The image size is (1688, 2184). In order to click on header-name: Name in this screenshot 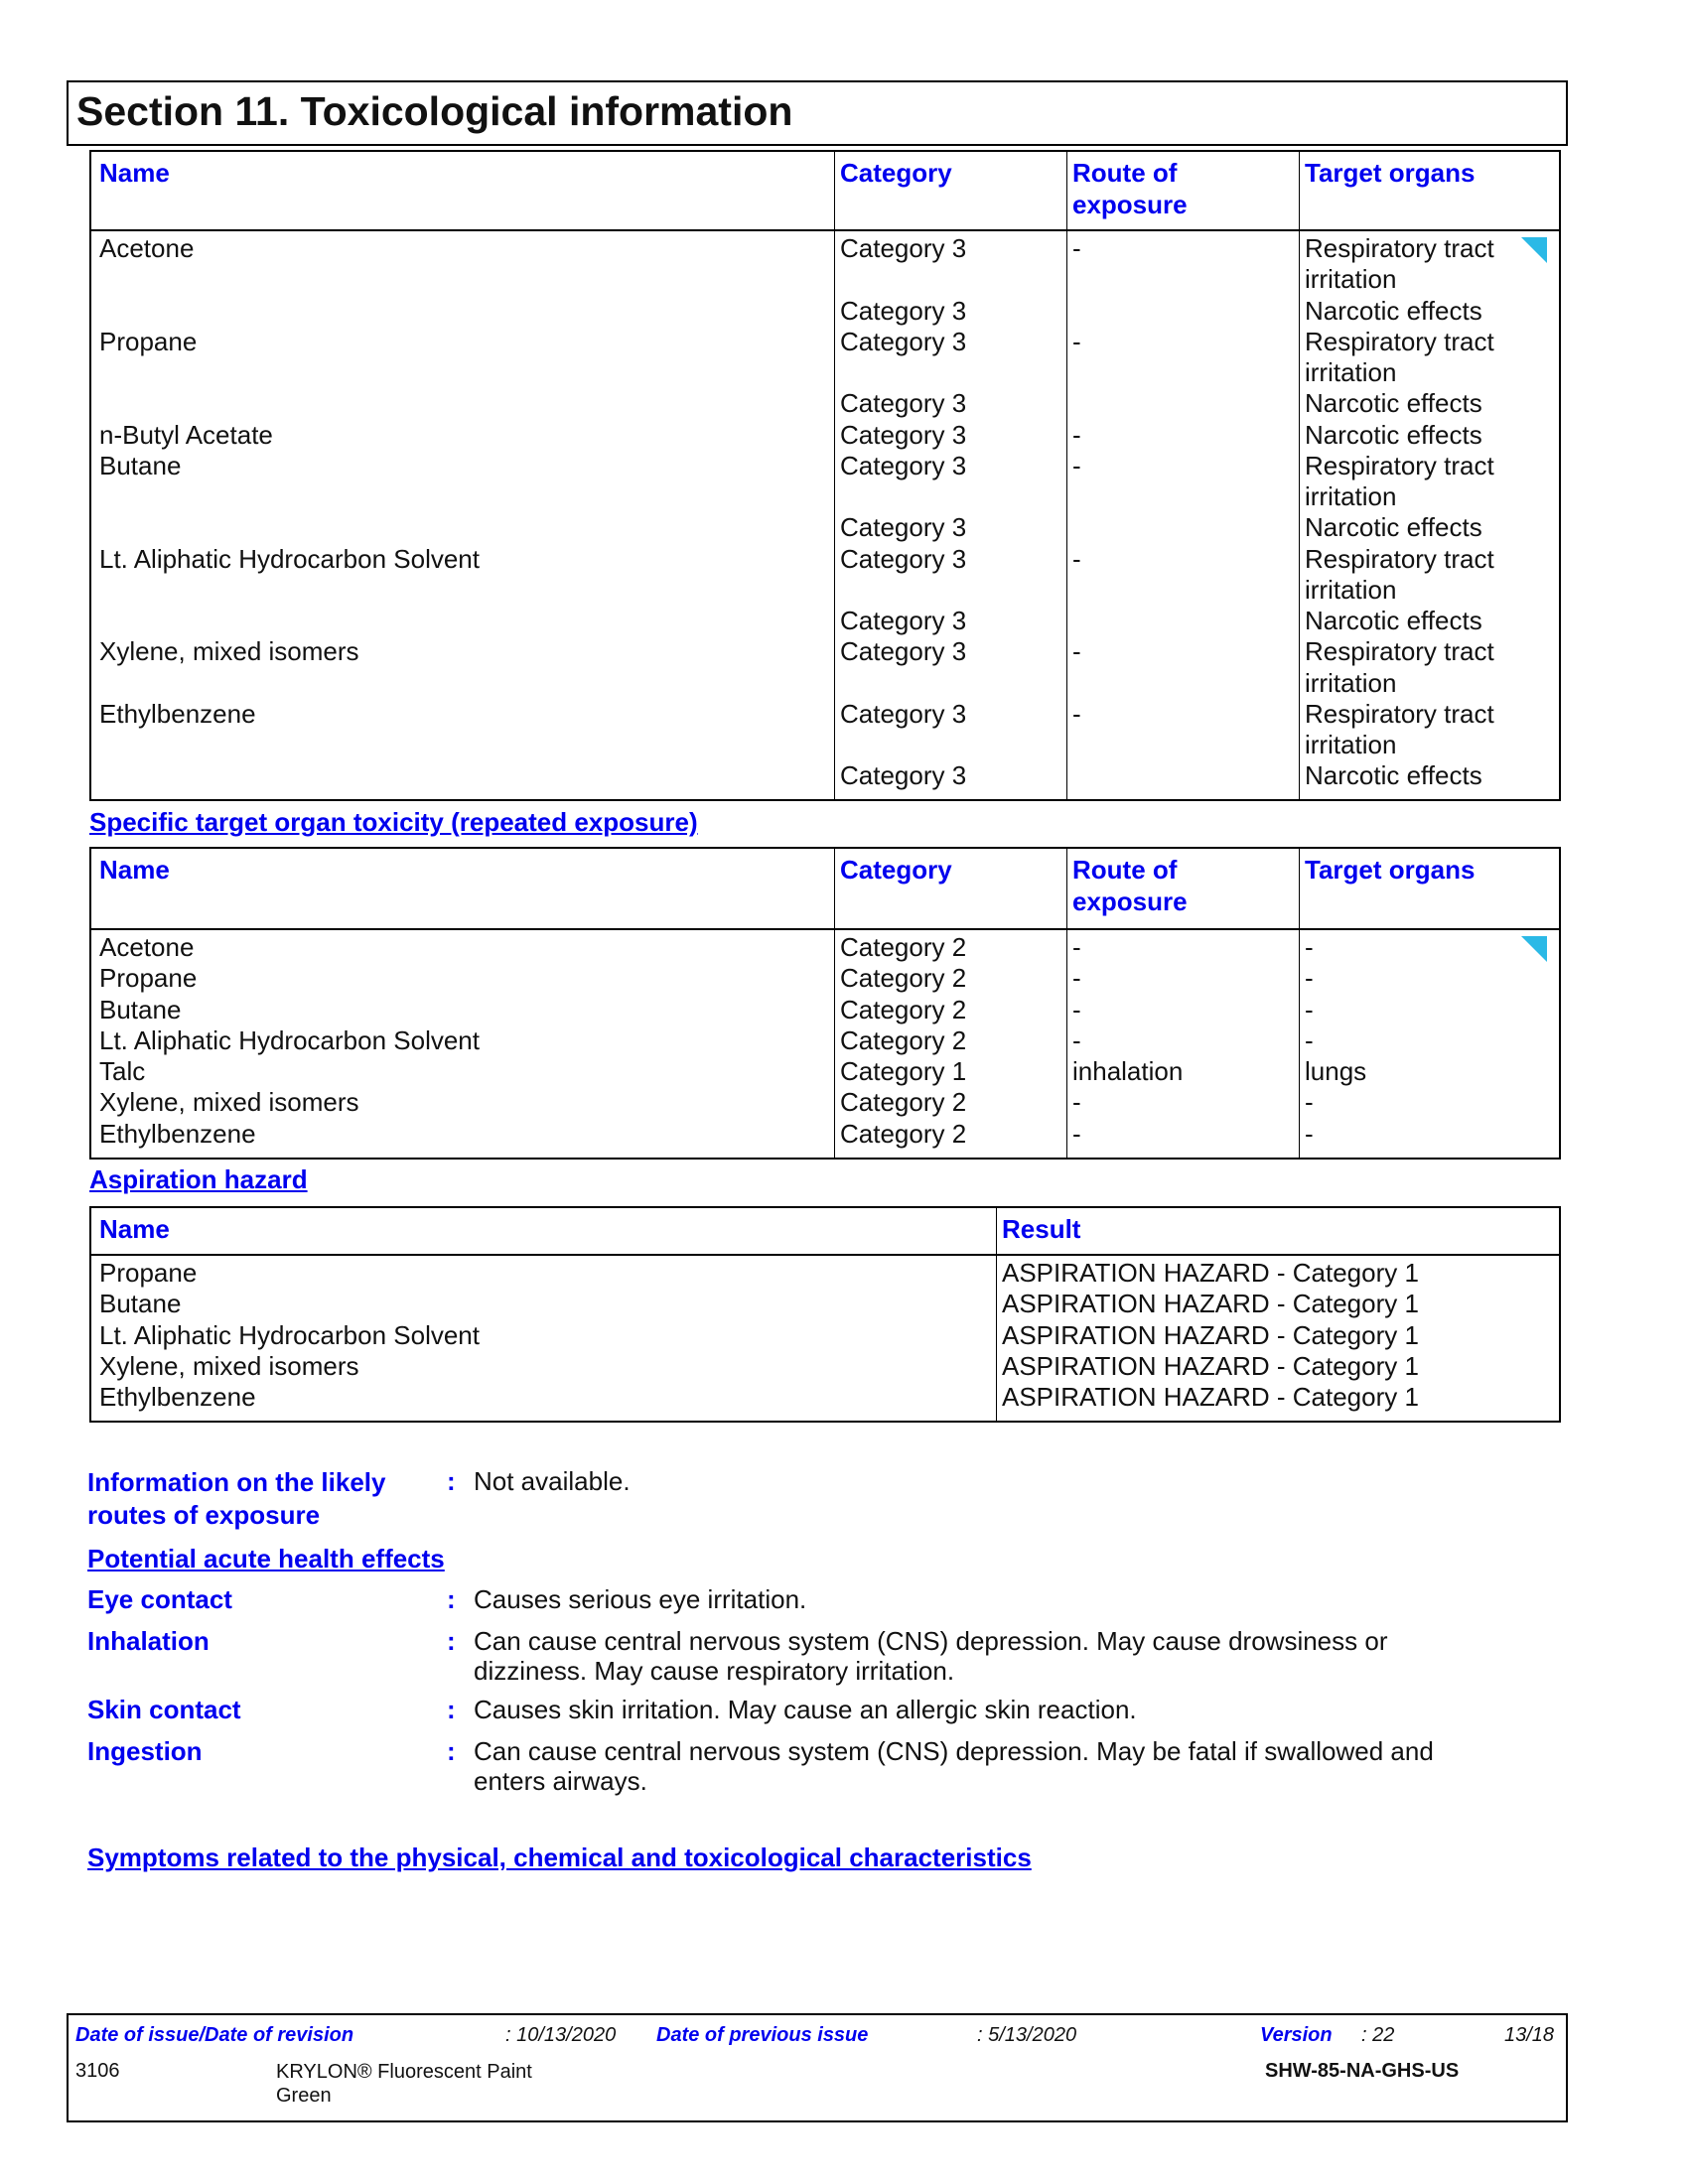, I will do `click(134, 173)`.